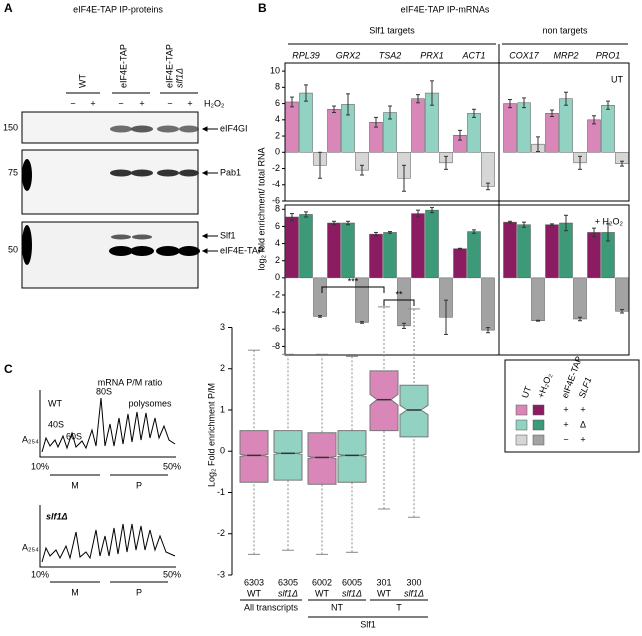 Image resolution: width=642 pixels, height=636 pixels. What do you see at coordinates (108, 543) in the screenshot?
I see `profile` at bounding box center [108, 543].